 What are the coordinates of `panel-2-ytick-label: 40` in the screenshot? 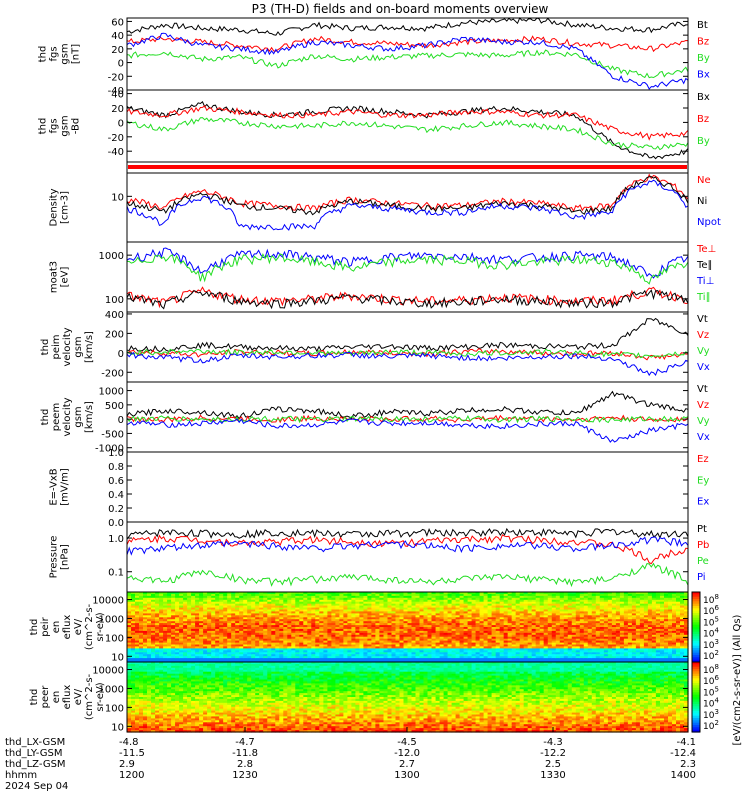 It's located at (117, 95).